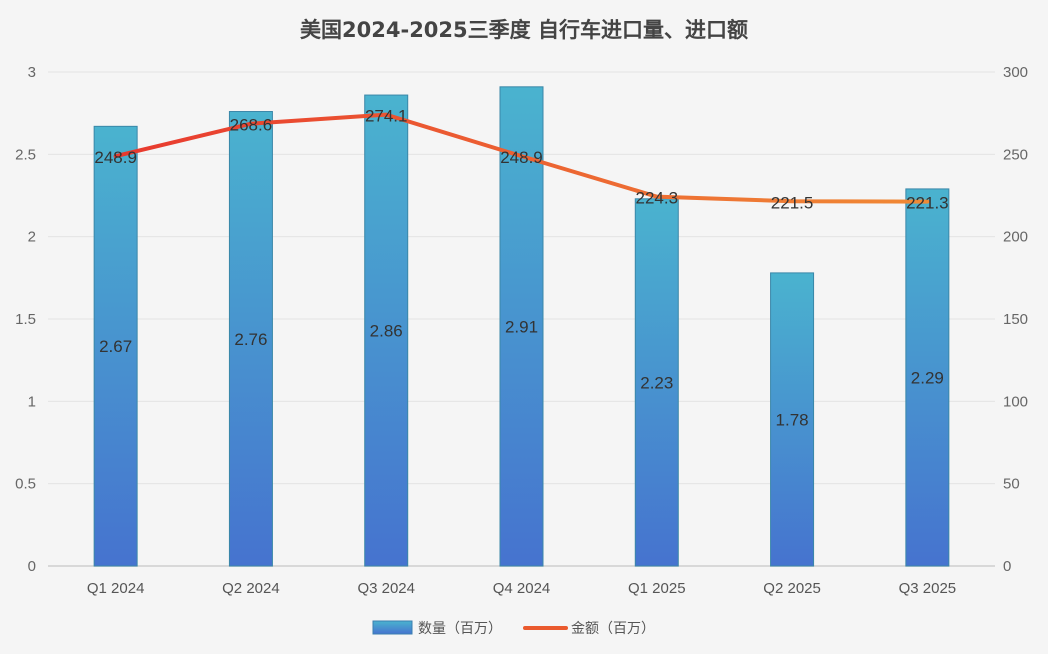 The image size is (1048, 654). Describe the element at coordinates (116, 588) in the screenshot. I see `x-tick-label: Q1 2024` at that location.